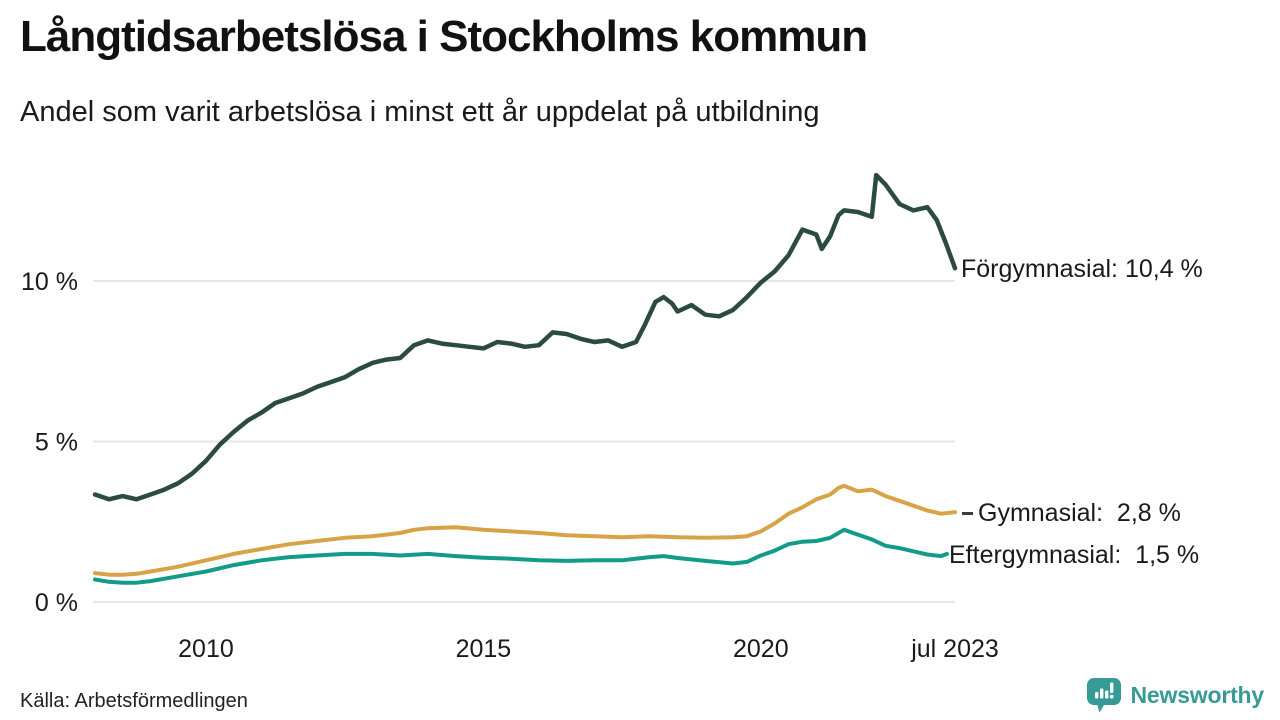  What do you see at coordinates (1079, 513) in the screenshot?
I see `series-label-gymnasial: Gymnasial: 2,8 %` at bounding box center [1079, 513].